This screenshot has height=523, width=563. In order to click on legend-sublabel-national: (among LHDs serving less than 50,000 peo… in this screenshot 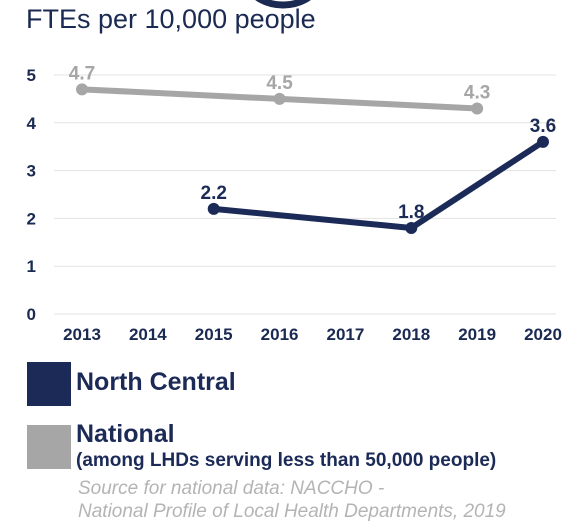, I will do `click(286, 460)`.